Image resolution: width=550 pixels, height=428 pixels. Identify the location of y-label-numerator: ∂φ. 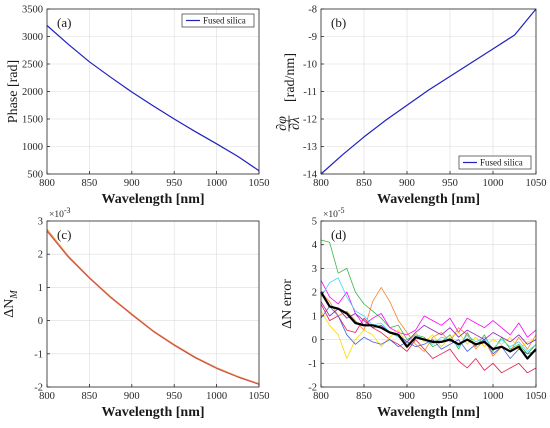
(282, 123).